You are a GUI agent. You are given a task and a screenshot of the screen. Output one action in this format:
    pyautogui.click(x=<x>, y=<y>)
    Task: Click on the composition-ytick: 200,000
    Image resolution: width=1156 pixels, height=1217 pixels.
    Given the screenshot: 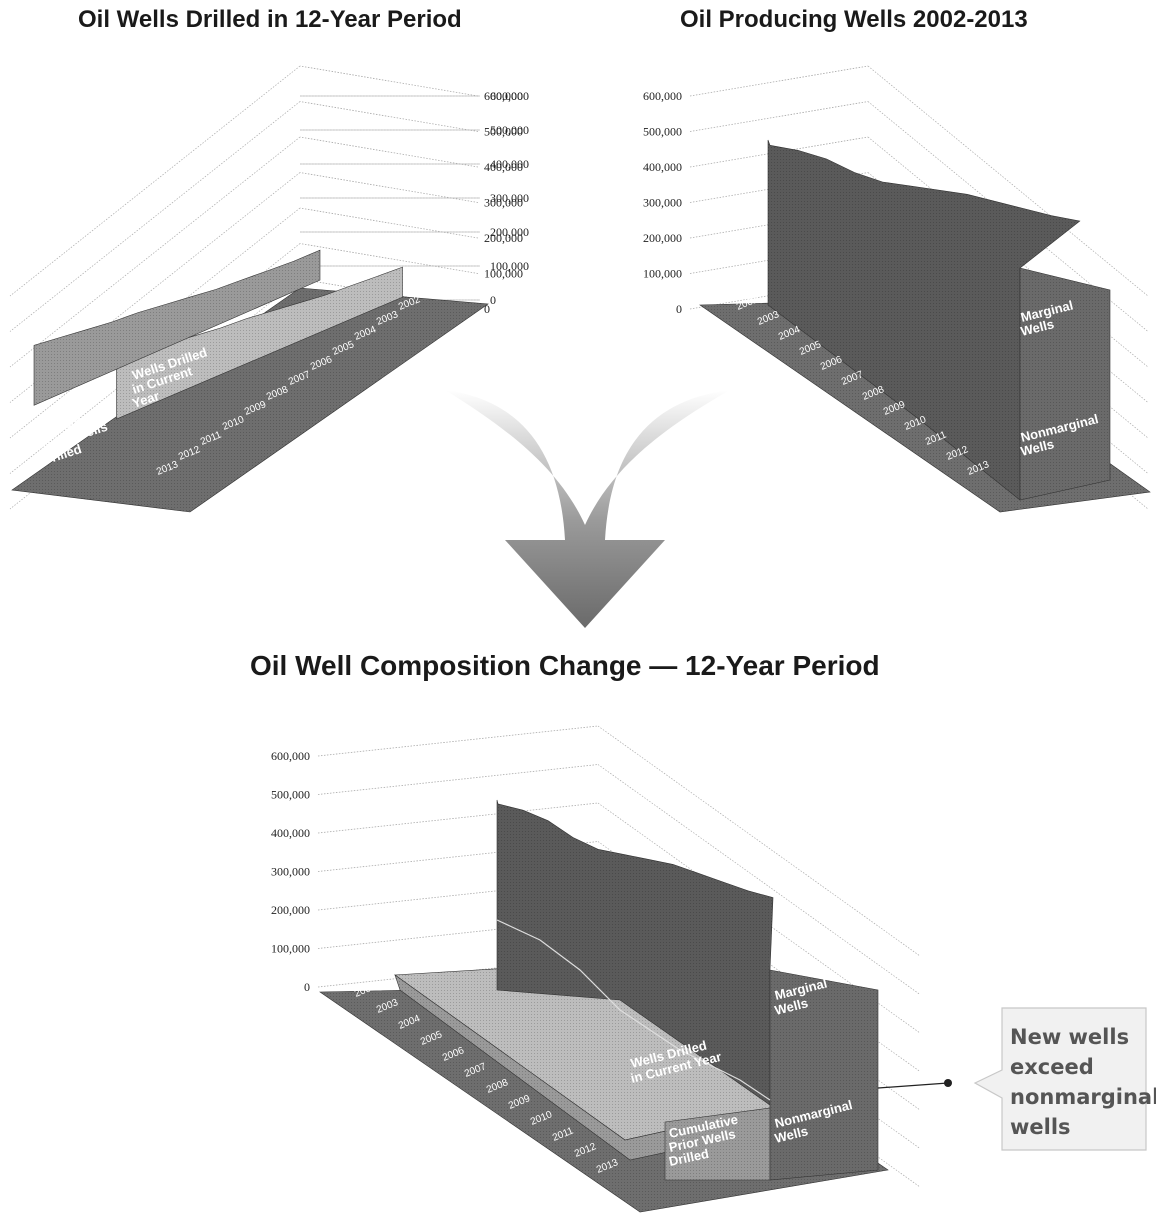 What is the action you would take?
    pyautogui.click(x=290, y=910)
    